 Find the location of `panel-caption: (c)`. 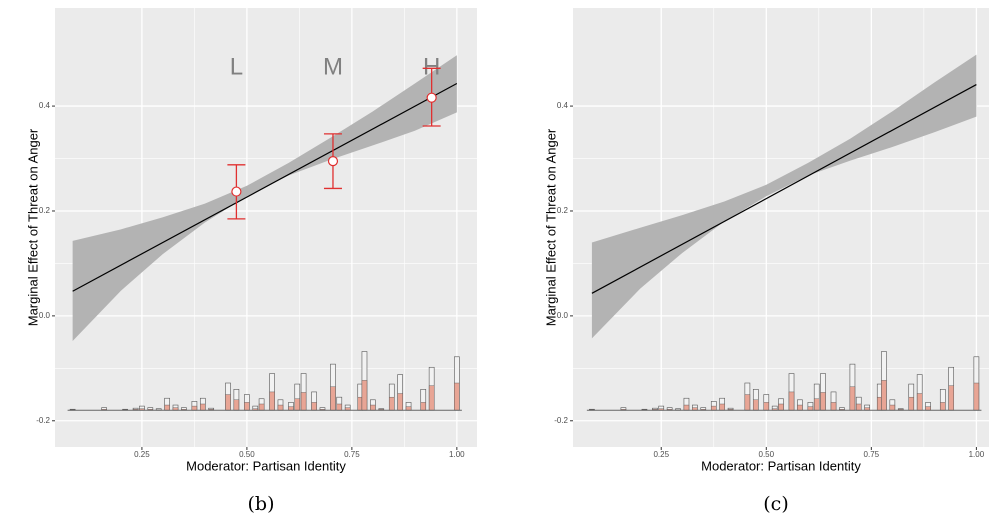

panel-caption: (c) is located at coordinates (775, 504).